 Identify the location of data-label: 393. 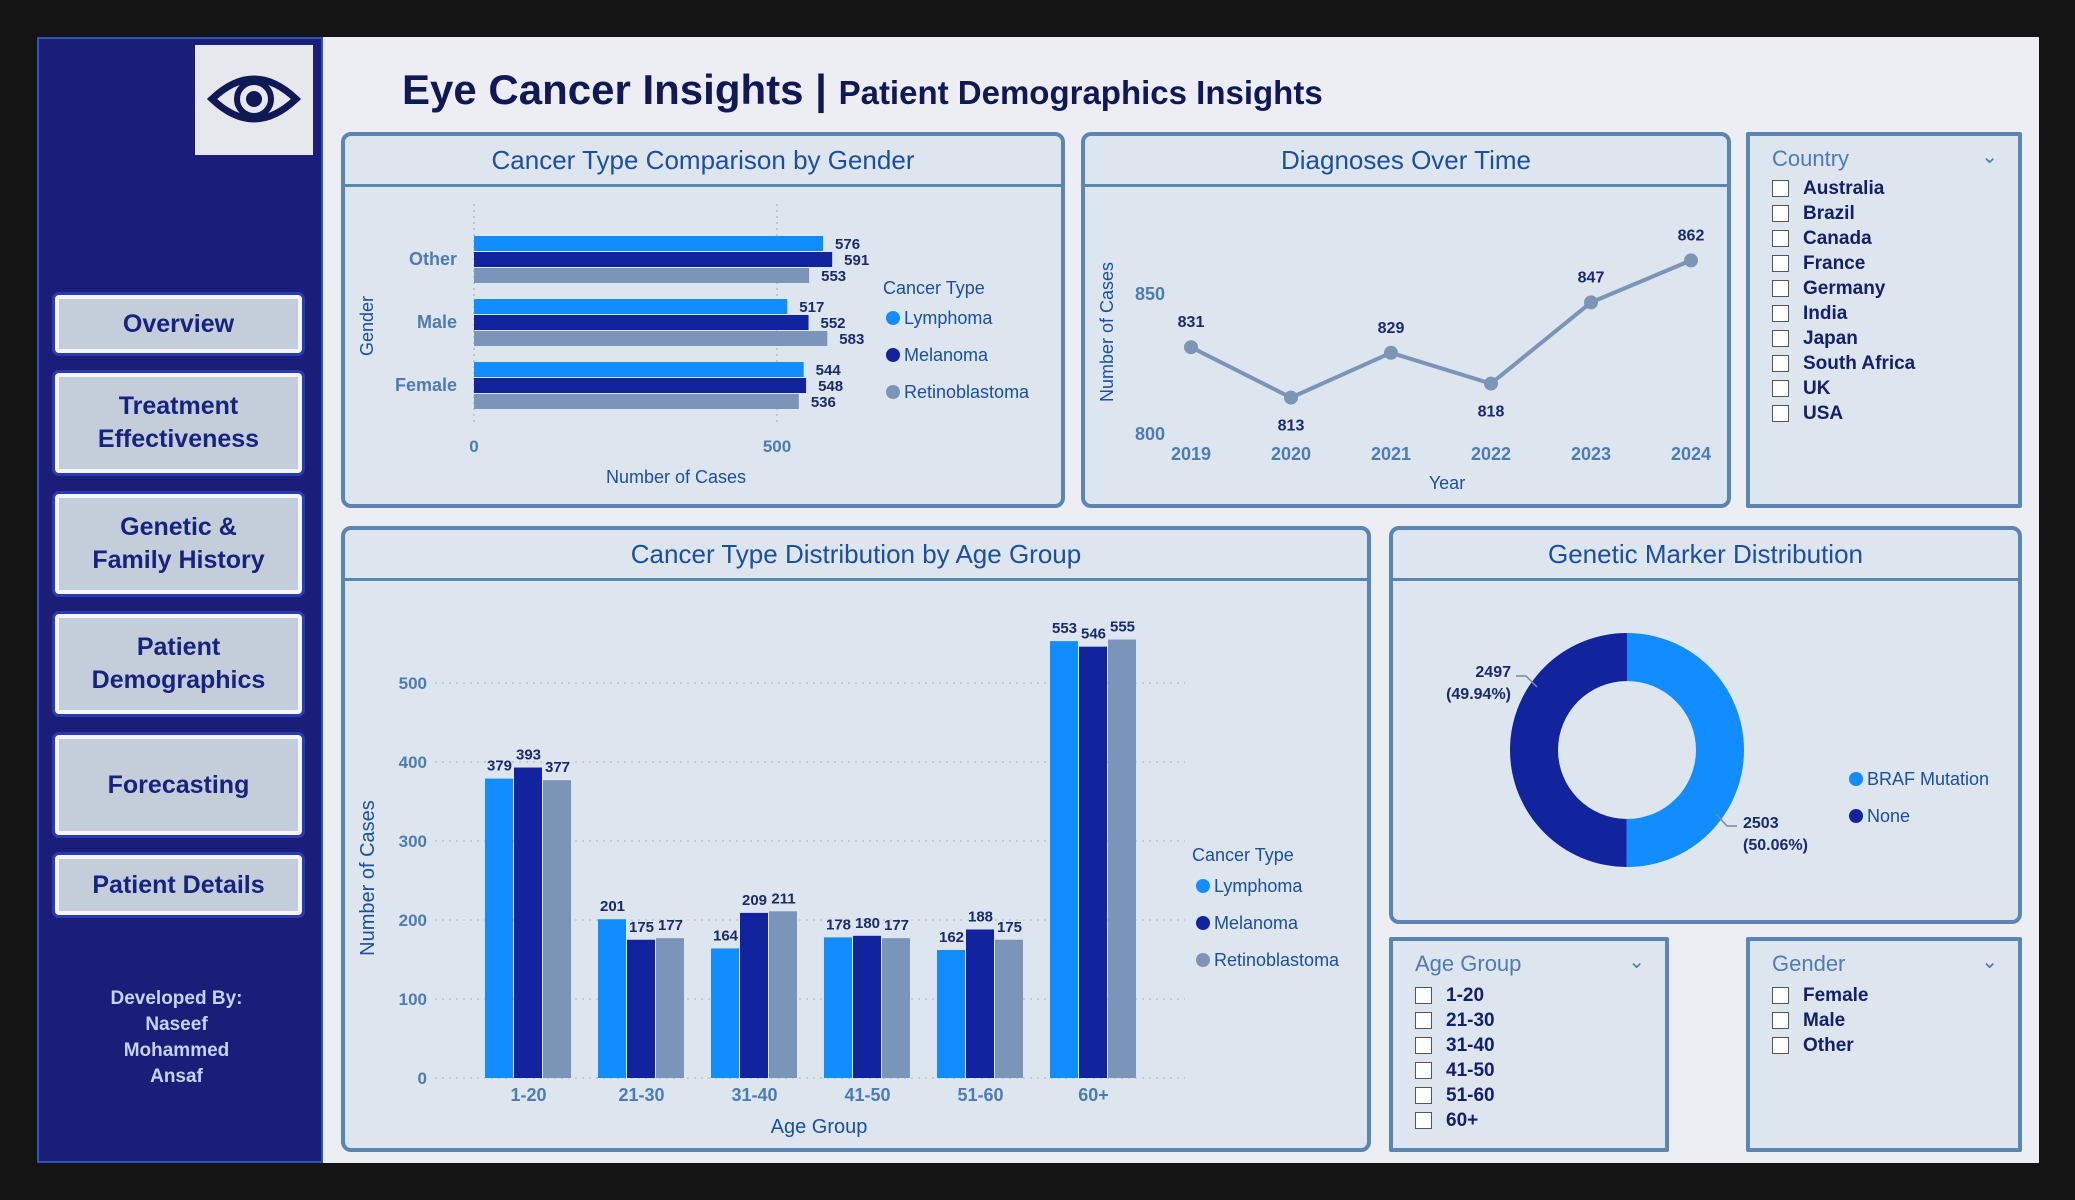
(528, 755).